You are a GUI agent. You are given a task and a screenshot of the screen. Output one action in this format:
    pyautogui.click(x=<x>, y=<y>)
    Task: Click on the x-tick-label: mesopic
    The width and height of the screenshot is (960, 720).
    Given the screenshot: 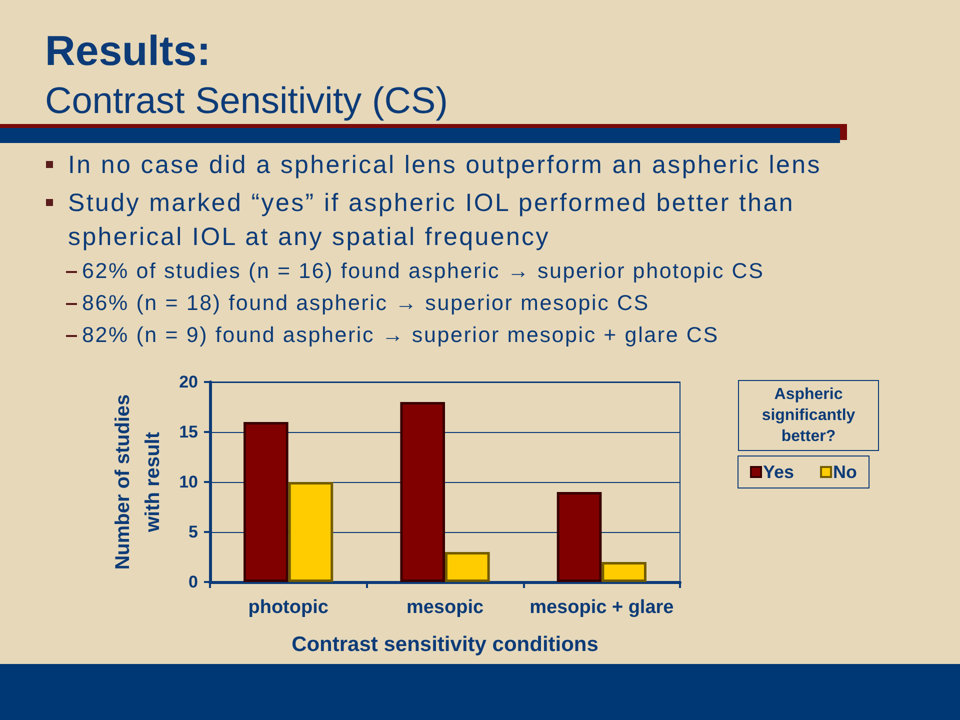 What is the action you would take?
    pyautogui.click(x=445, y=607)
    